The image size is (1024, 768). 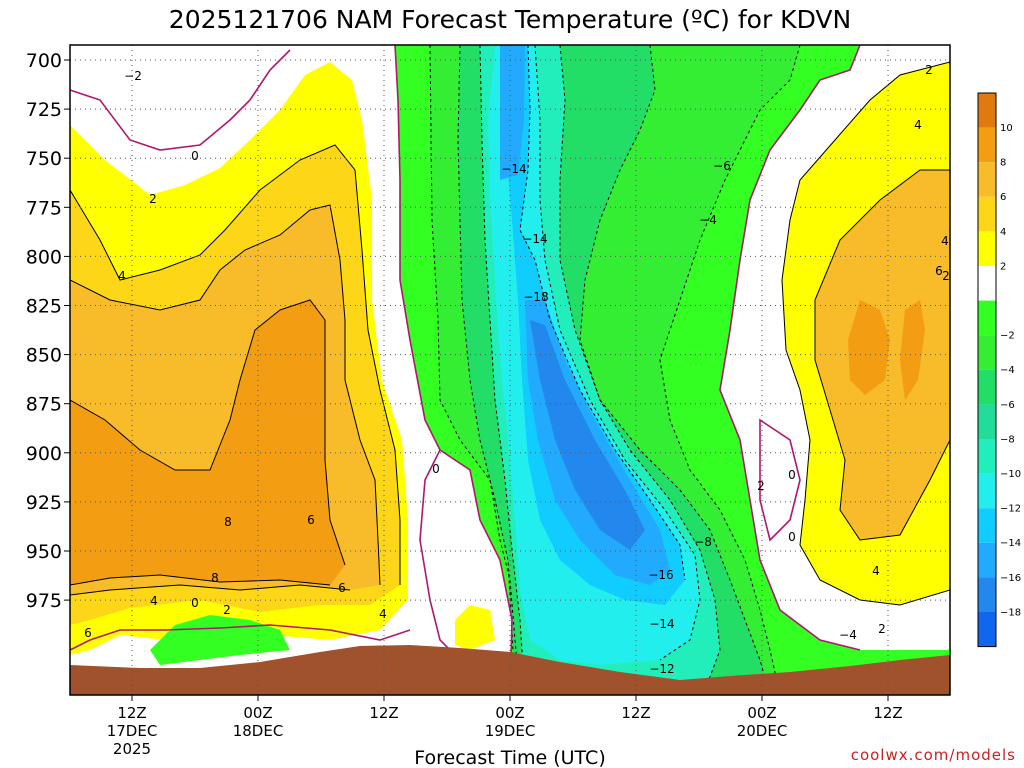 I want to click on warm-pocket-low-mid, so click(x=475, y=627).